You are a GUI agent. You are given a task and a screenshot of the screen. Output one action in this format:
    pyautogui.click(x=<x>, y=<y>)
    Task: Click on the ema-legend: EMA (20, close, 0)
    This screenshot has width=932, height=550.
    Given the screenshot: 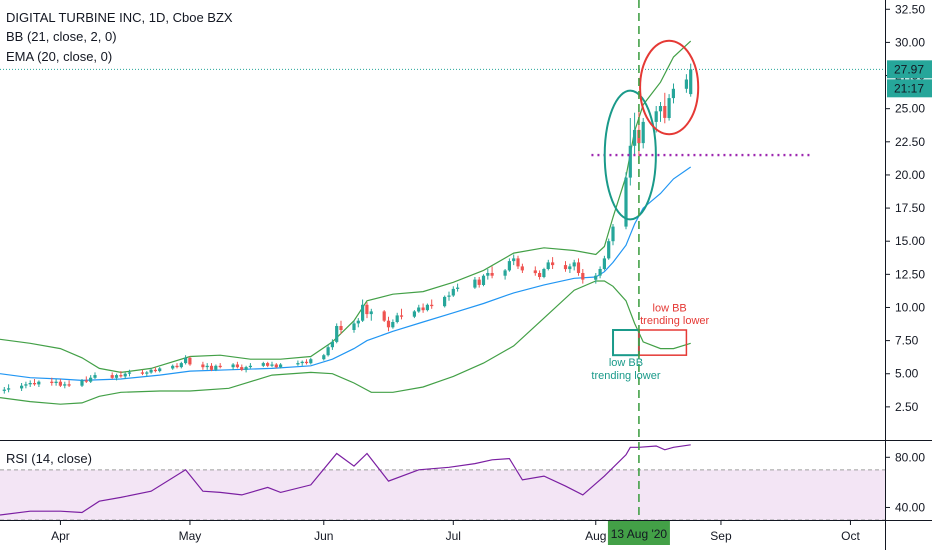 What is the action you would take?
    pyautogui.click(x=59, y=56)
    